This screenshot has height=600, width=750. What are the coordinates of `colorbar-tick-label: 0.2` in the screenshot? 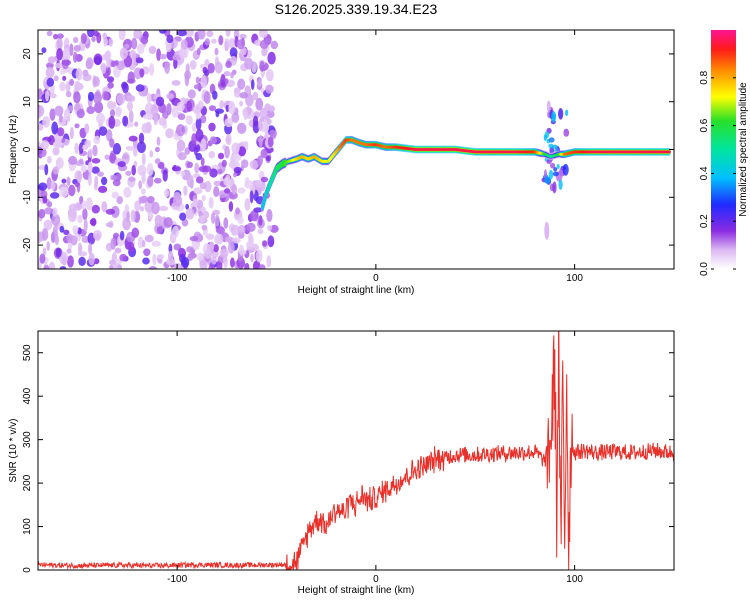 It's located at (704, 221).